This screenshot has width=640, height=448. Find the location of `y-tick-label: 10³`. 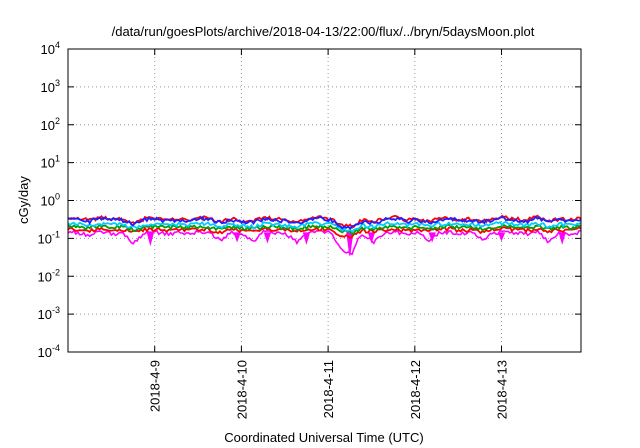

y-tick-label: 10³ is located at coordinates (50, 86).